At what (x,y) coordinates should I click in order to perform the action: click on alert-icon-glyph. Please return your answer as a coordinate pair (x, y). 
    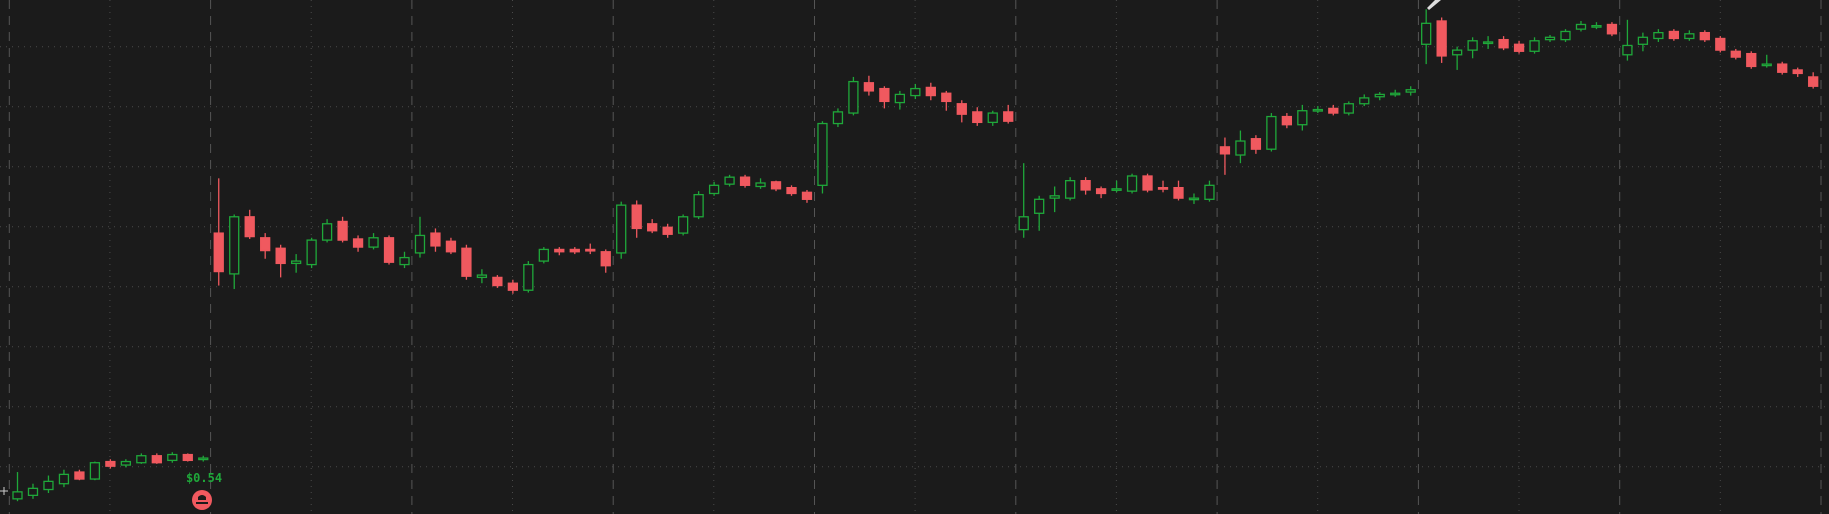
    Looking at the image, I should click on (202, 499).